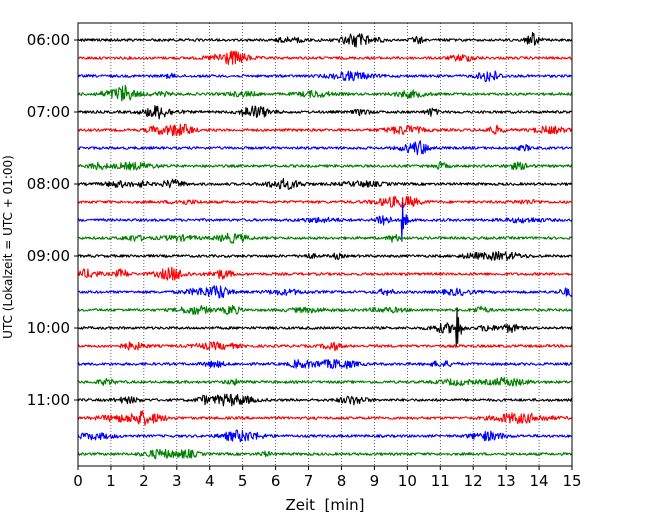 The width and height of the screenshot is (650, 520). What do you see at coordinates (48, 40) in the screenshot?
I see `y-tick-label: 06:00` at bounding box center [48, 40].